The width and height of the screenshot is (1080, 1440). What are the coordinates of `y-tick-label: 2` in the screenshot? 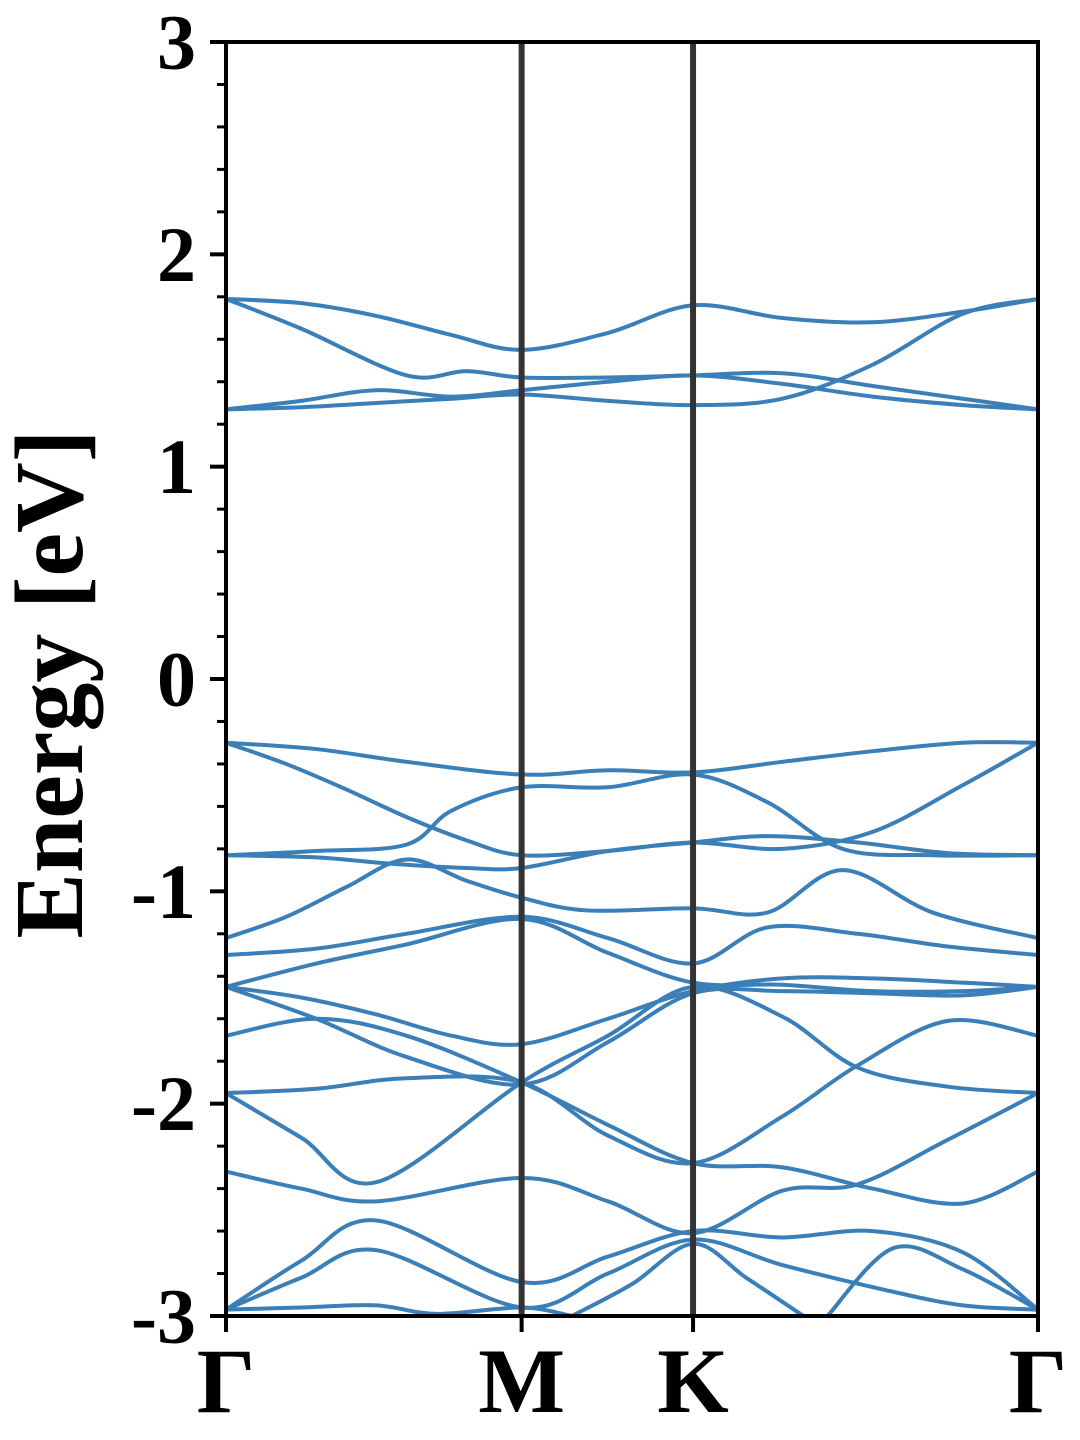 It's located at (176, 254).